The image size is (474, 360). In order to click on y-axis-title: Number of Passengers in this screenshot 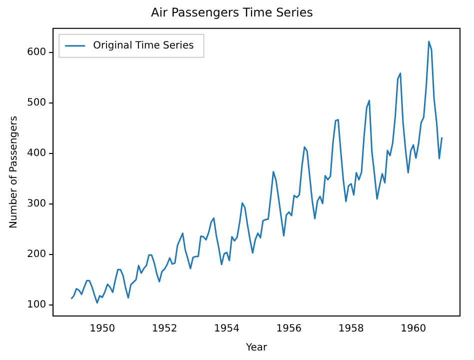, I will do `click(14, 172)`.